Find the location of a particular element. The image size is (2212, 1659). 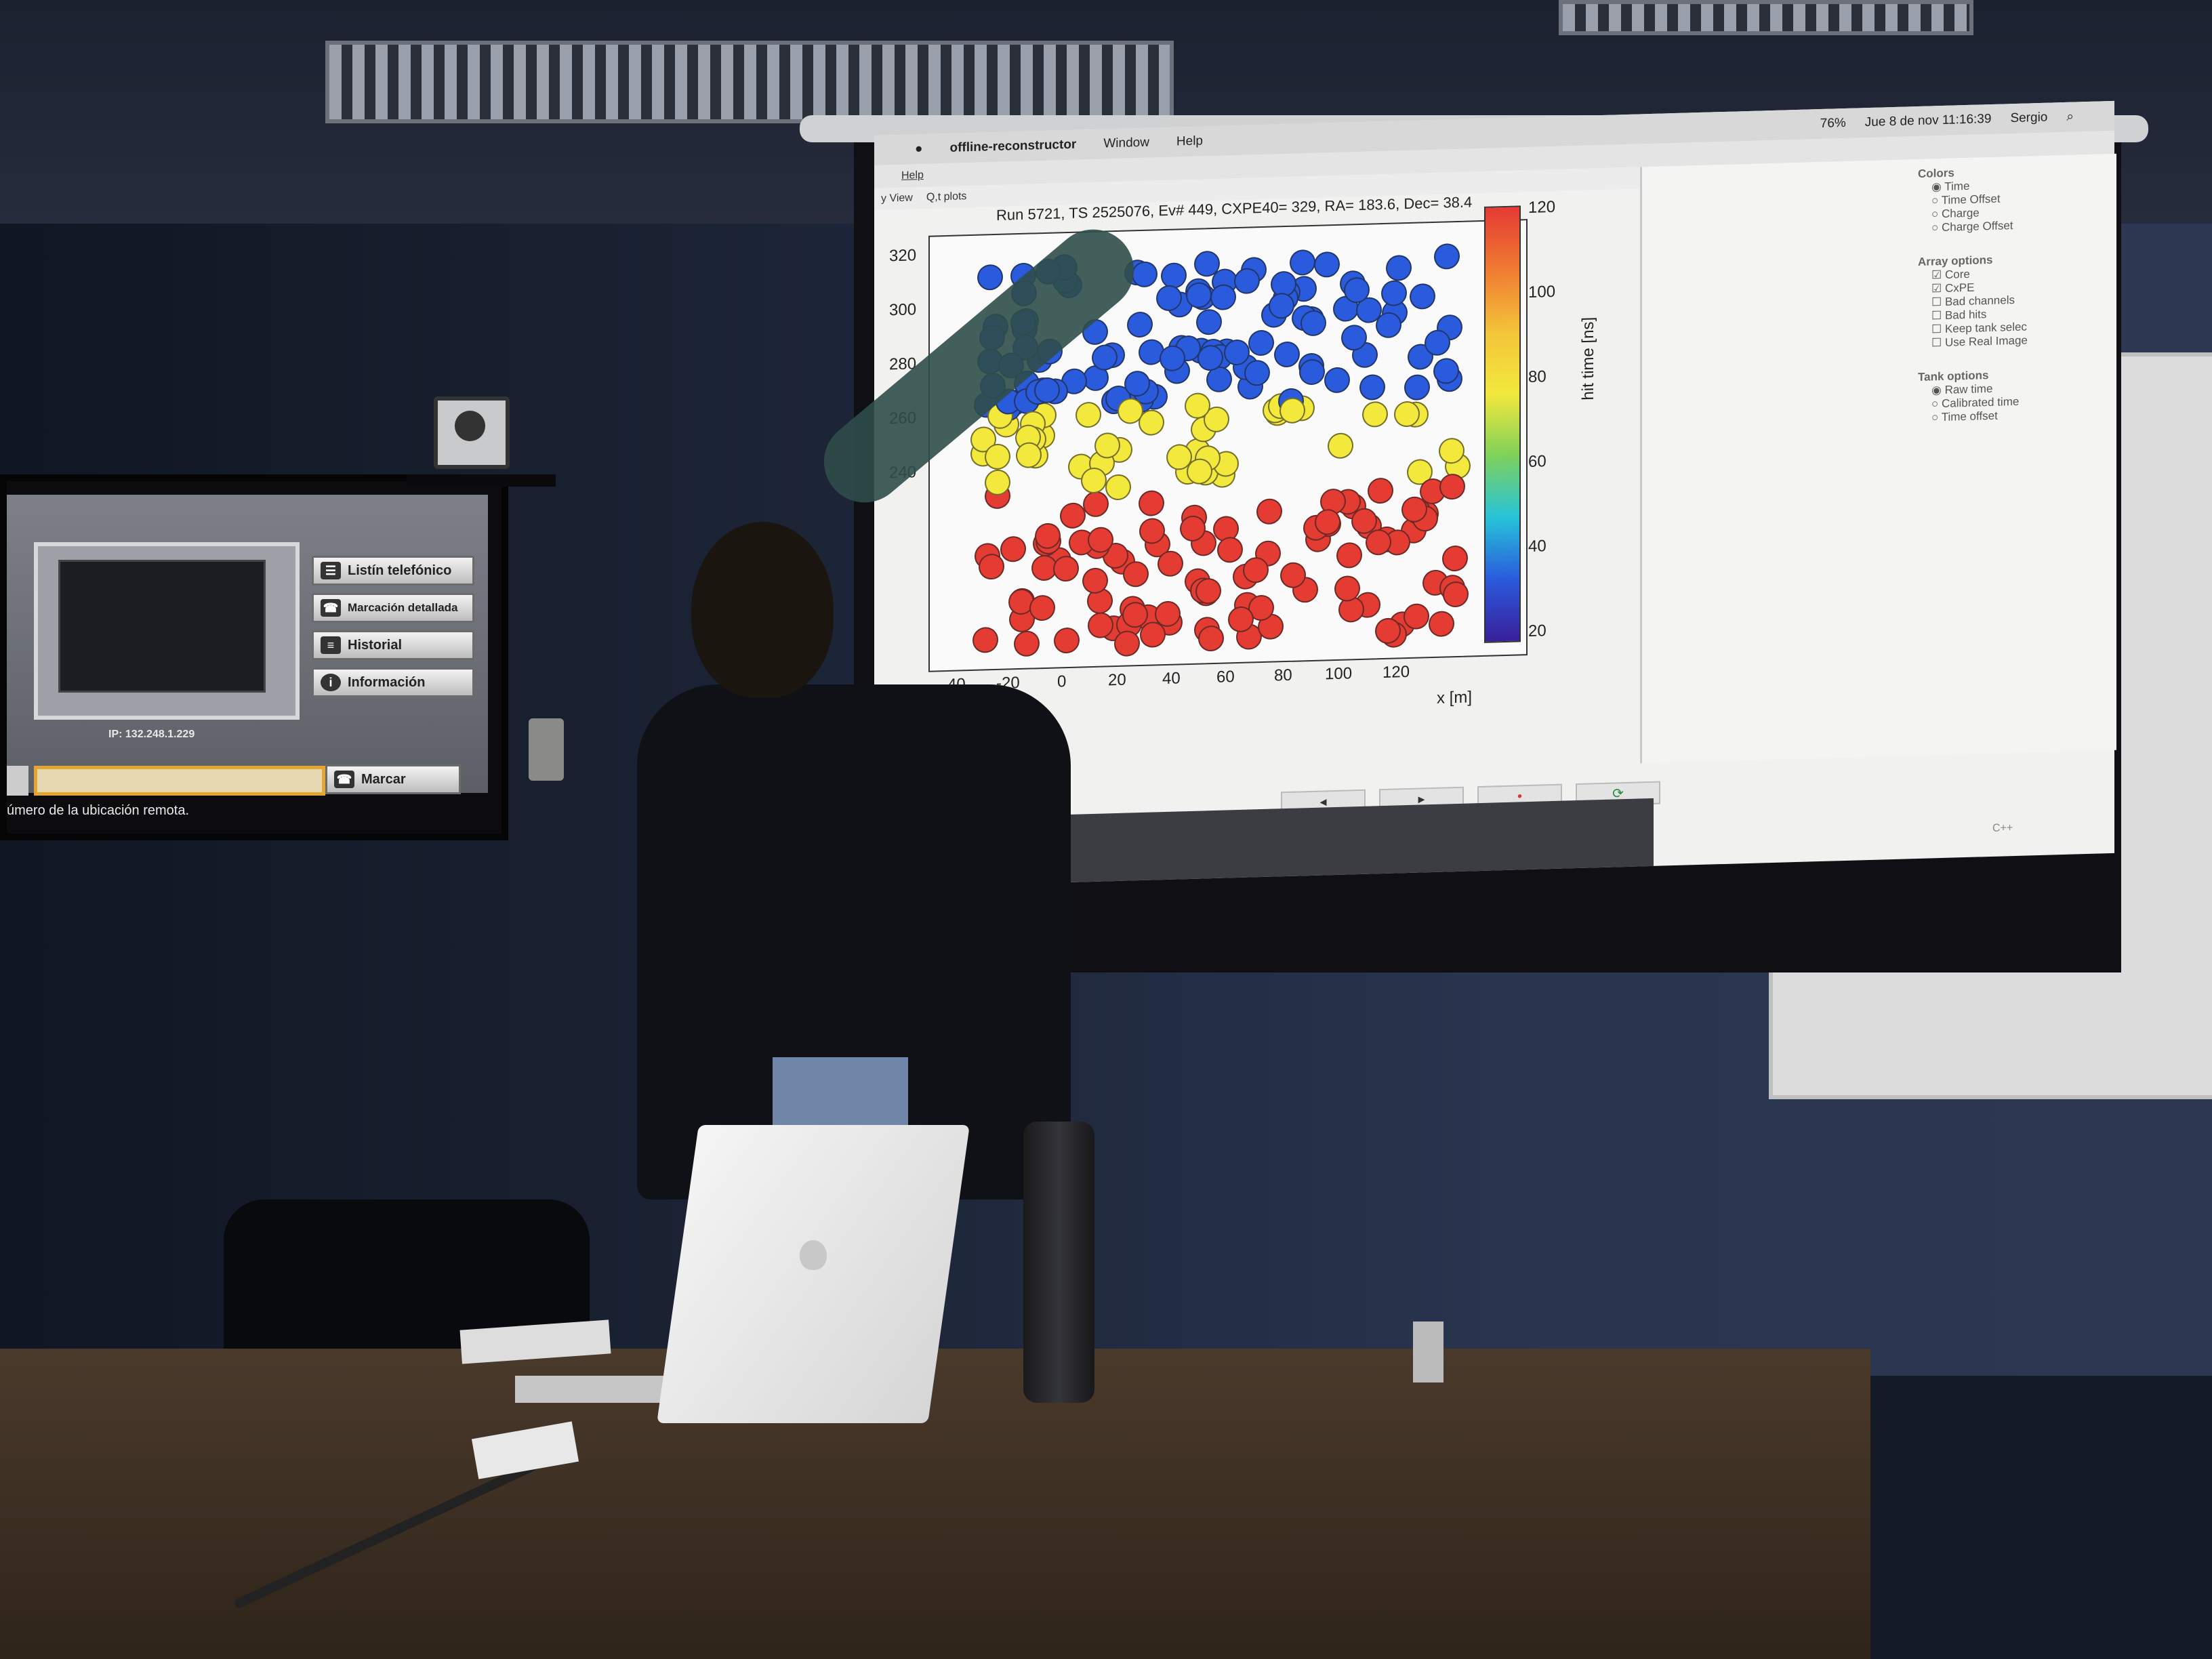

info-icon: i is located at coordinates (331, 682).